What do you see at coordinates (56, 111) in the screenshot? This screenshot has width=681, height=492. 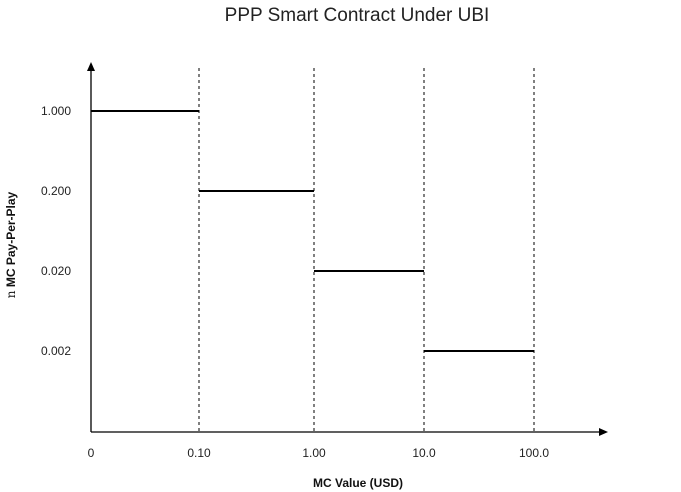 I see `y-tick-label: 1.000` at bounding box center [56, 111].